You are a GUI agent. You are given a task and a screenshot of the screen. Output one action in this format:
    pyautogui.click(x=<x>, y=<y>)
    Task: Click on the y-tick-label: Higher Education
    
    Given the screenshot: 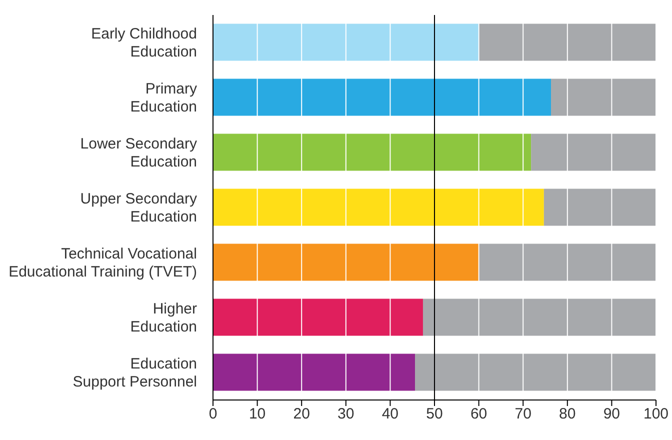 What is the action you would take?
    pyautogui.click(x=164, y=318)
    